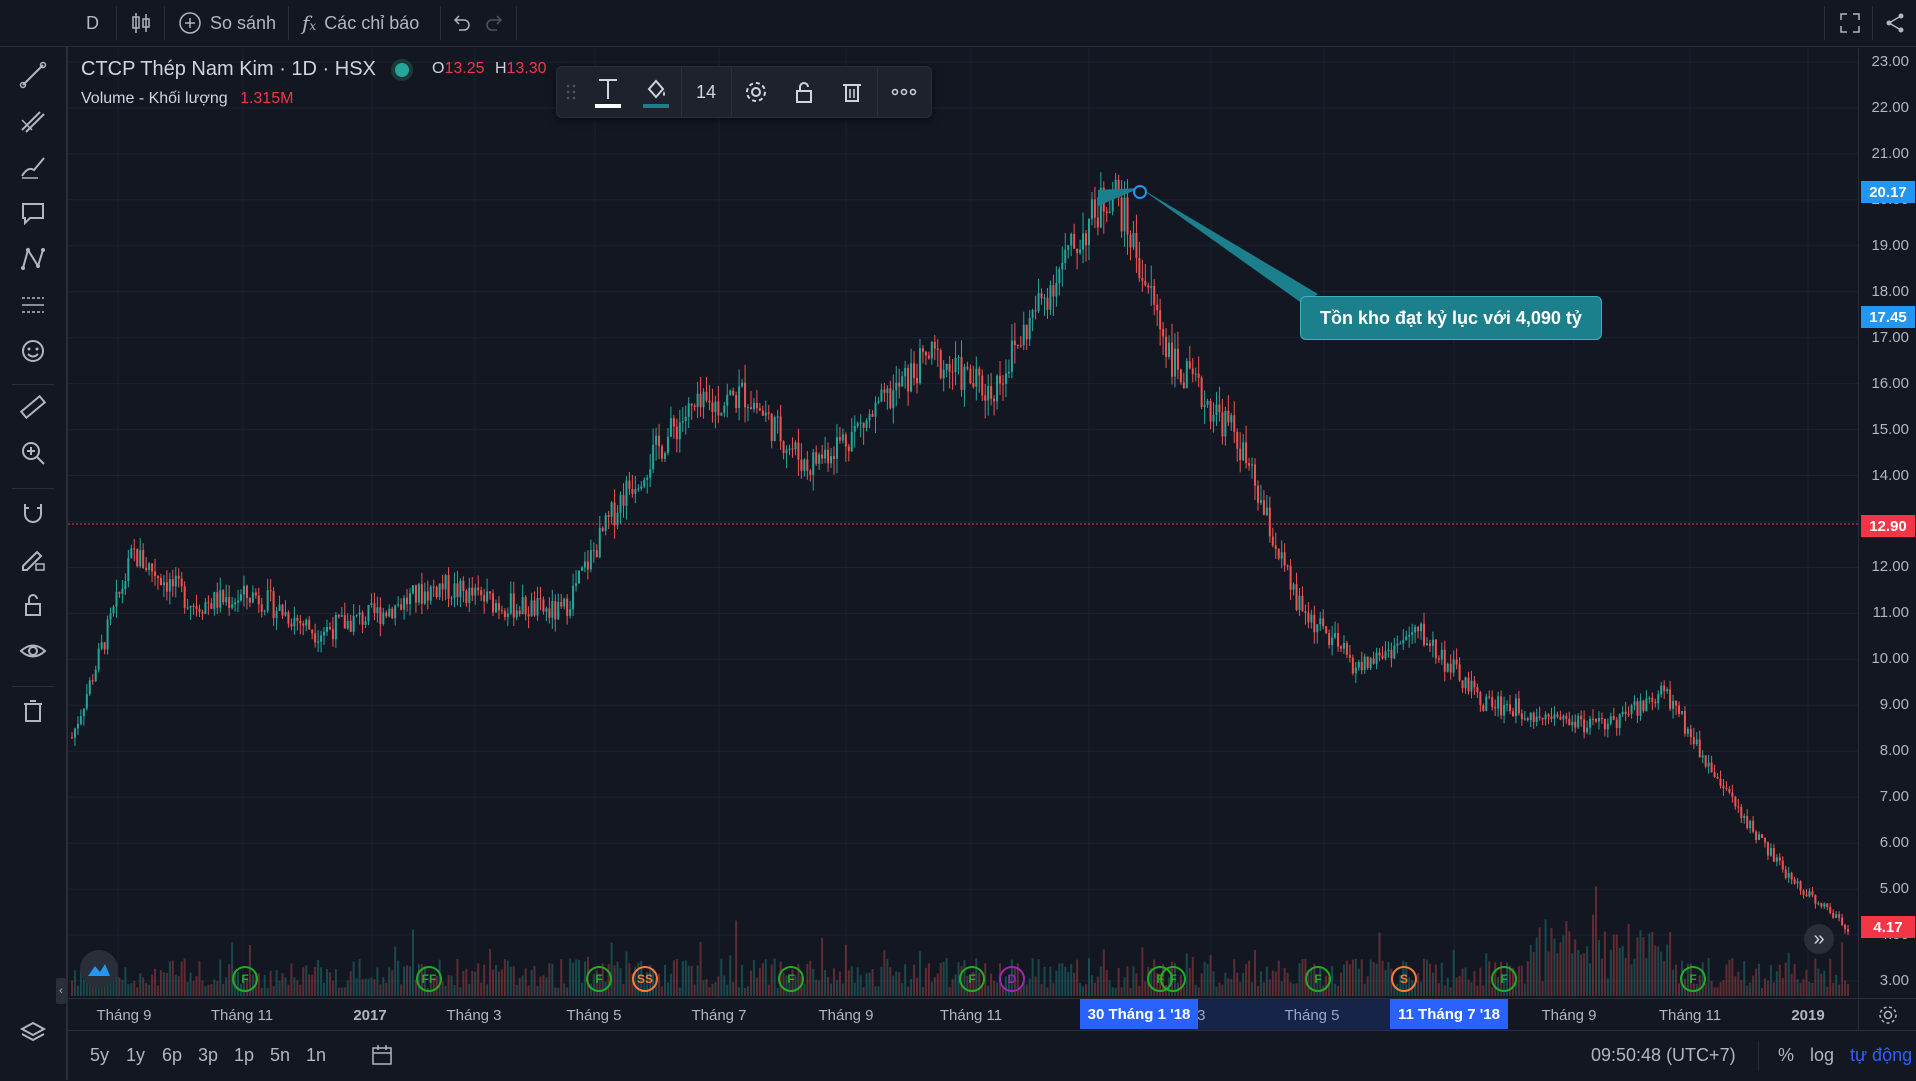 Image resolution: width=1916 pixels, height=1081 pixels. What do you see at coordinates (1881, 1055) in the screenshot?
I see `auto-scale-toggle: tự động` at bounding box center [1881, 1055].